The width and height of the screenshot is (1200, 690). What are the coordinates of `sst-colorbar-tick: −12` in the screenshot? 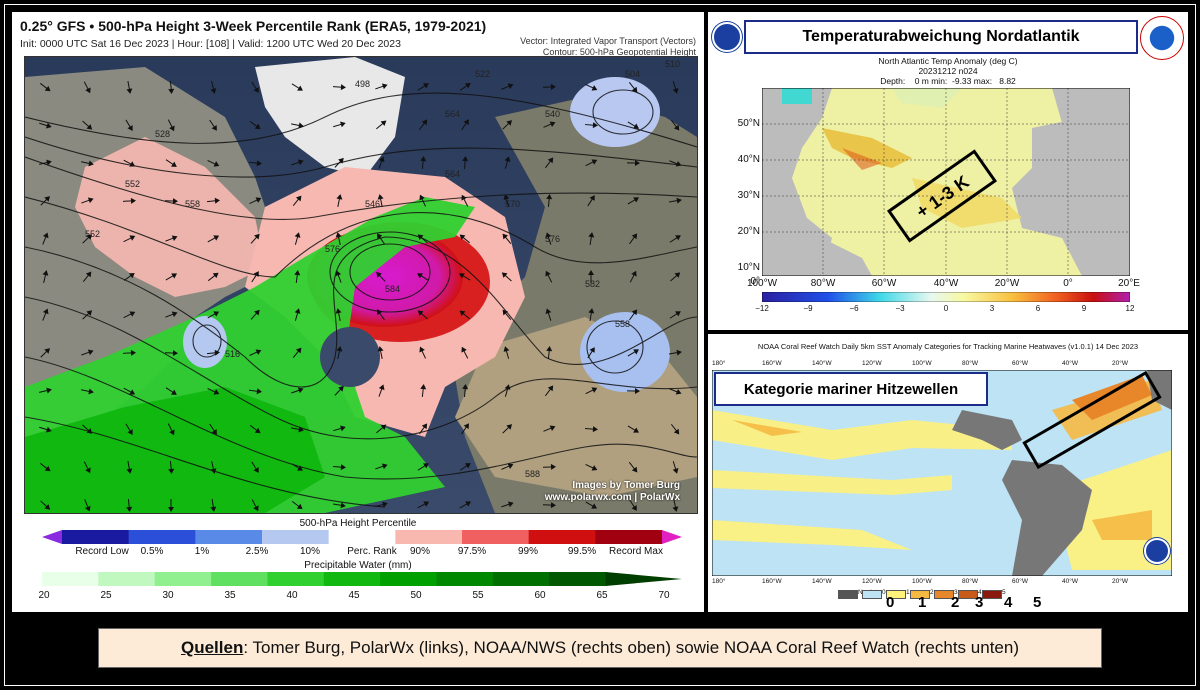 It's located at (762, 308).